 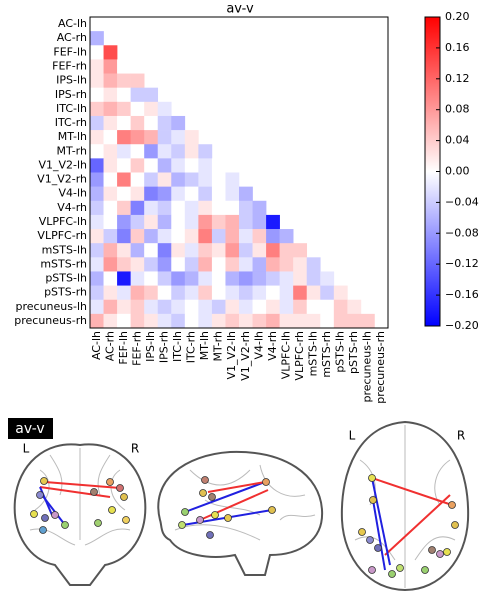 What do you see at coordinates (231, 355) in the screenshot?
I see `x-tick-label: V1_V2-lh` at bounding box center [231, 355].